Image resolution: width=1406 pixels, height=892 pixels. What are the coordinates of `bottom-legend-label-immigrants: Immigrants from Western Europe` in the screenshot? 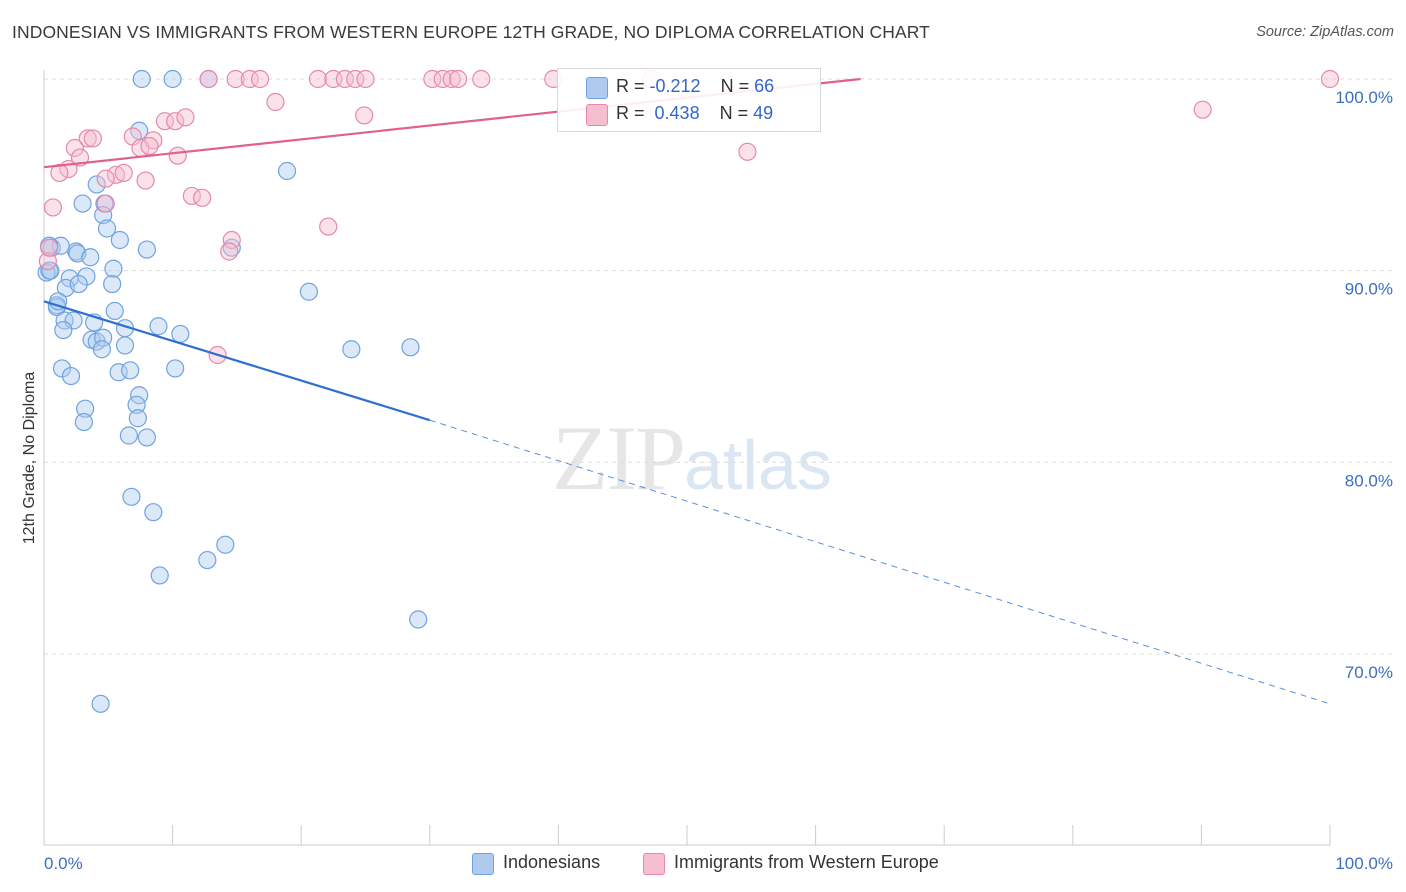 It's located at (806, 862).